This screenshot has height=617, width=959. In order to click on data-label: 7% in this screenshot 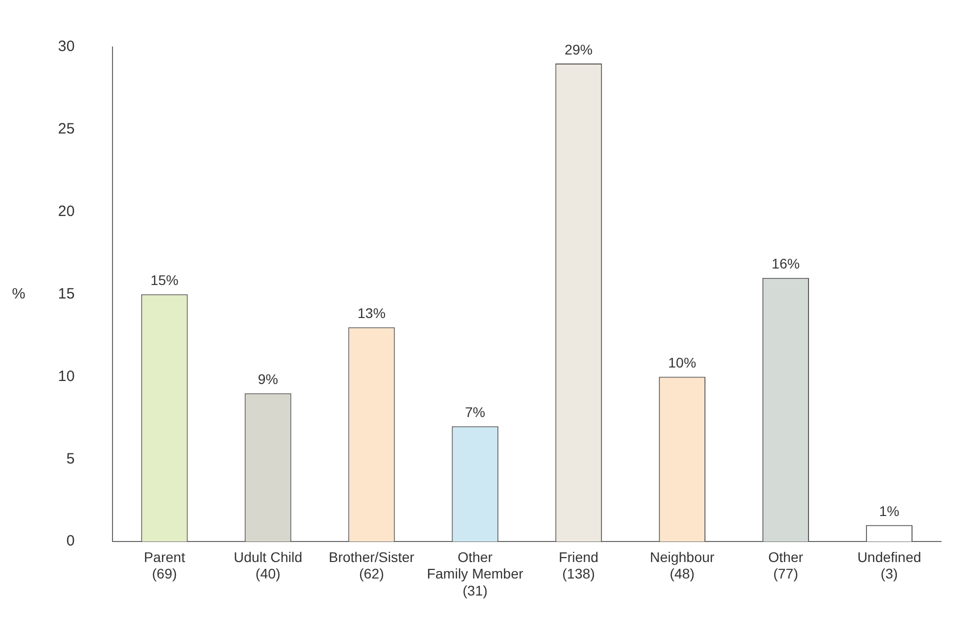, I will do `click(475, 412)`.